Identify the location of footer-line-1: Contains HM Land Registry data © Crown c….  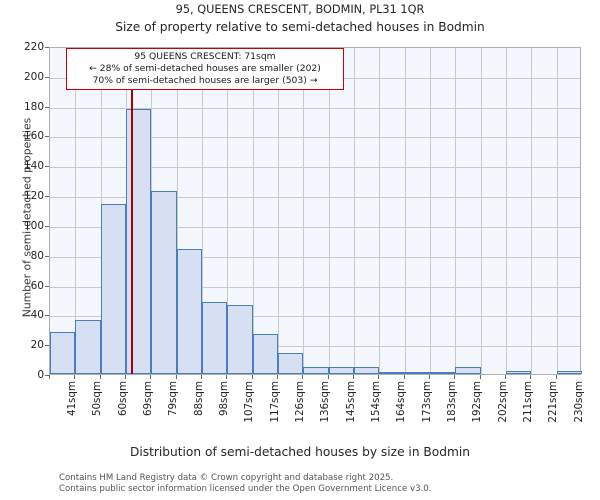
(226, 478).